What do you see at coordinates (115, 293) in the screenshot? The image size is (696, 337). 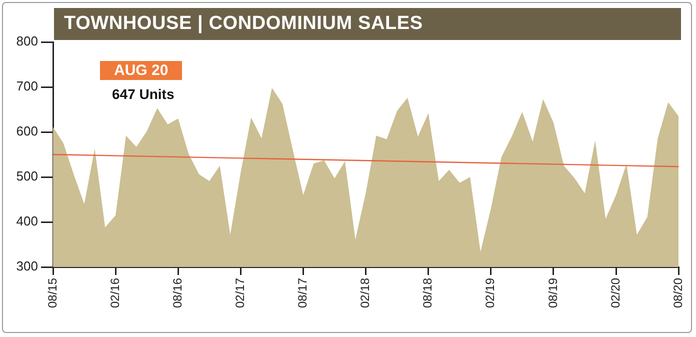 I see `x-tick-label: 02/16` at bounding box center [115, 293].